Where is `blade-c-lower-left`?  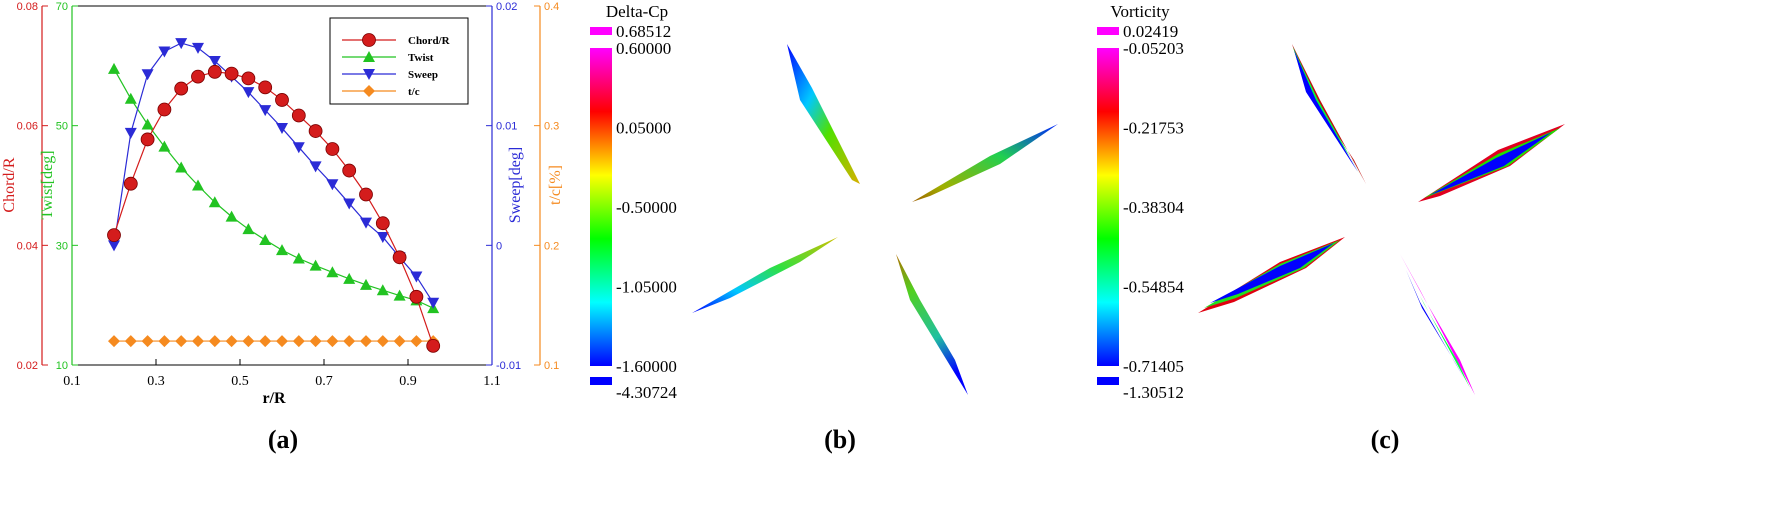 blade-c-lower-left is located at coordinates (1271, 275).